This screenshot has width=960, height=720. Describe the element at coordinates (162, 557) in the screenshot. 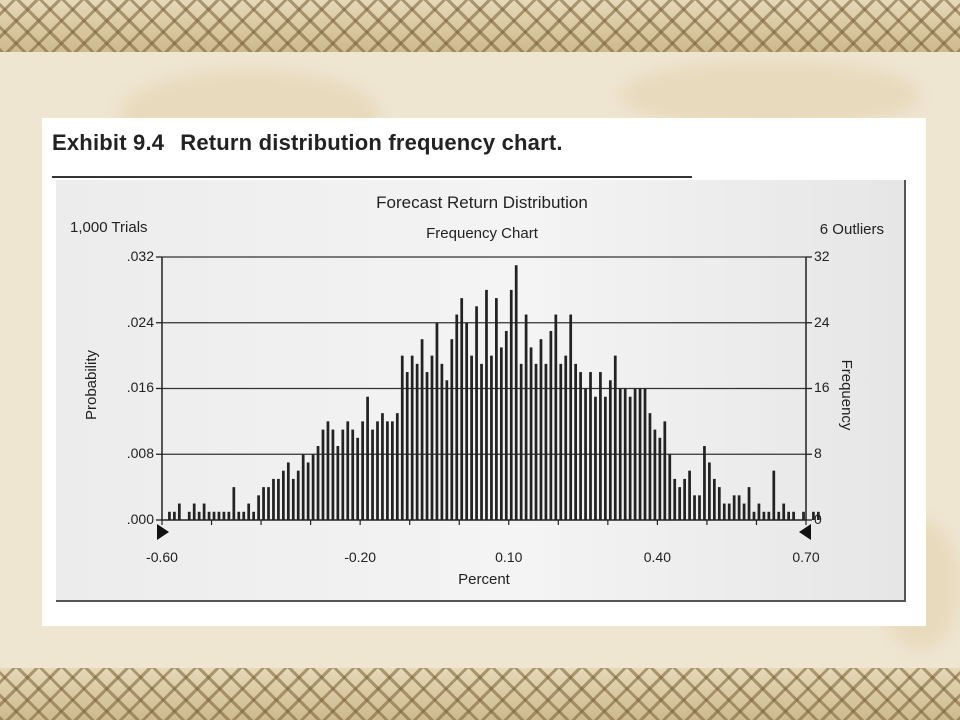

I see `x-tick-label: -0.60` at that location.